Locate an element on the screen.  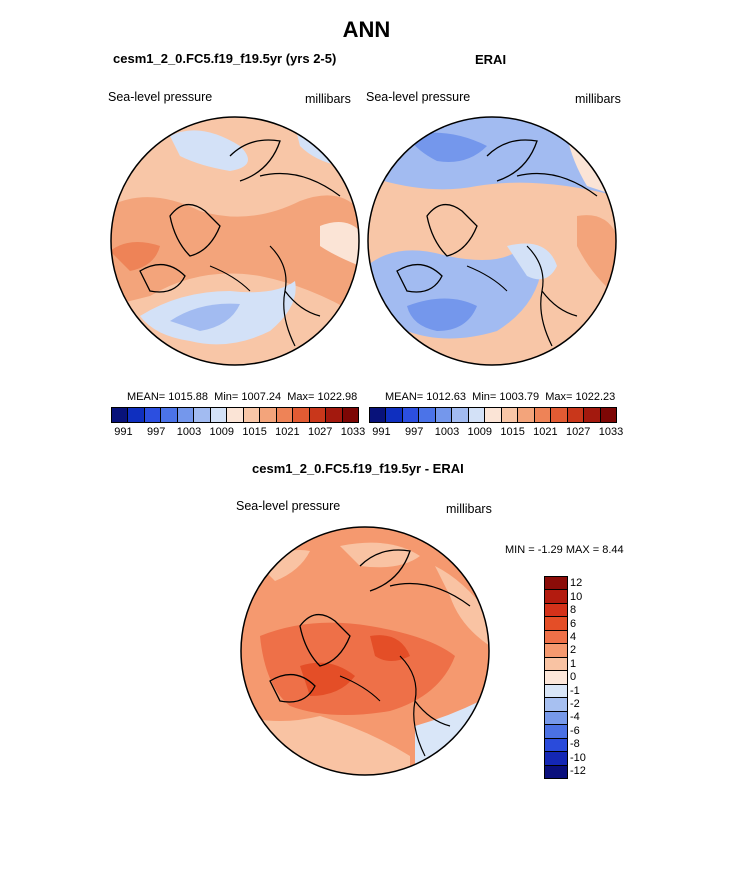
colorbar-tick-label: -12 is located at coordinates (578, 771).